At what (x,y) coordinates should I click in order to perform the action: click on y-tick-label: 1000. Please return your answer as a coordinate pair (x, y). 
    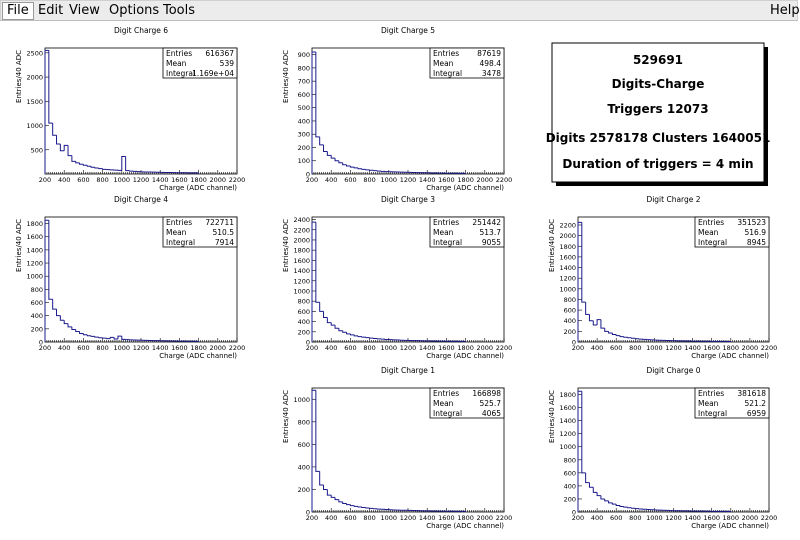
    Looking at the image, I should click on (567, 289).